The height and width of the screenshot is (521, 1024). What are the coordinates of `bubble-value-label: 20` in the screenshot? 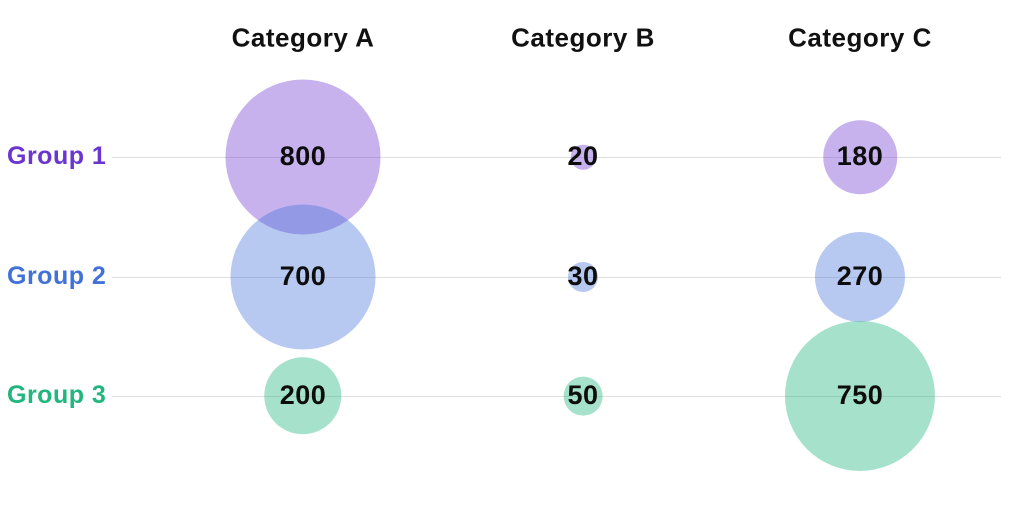 It's located at (583, 155).